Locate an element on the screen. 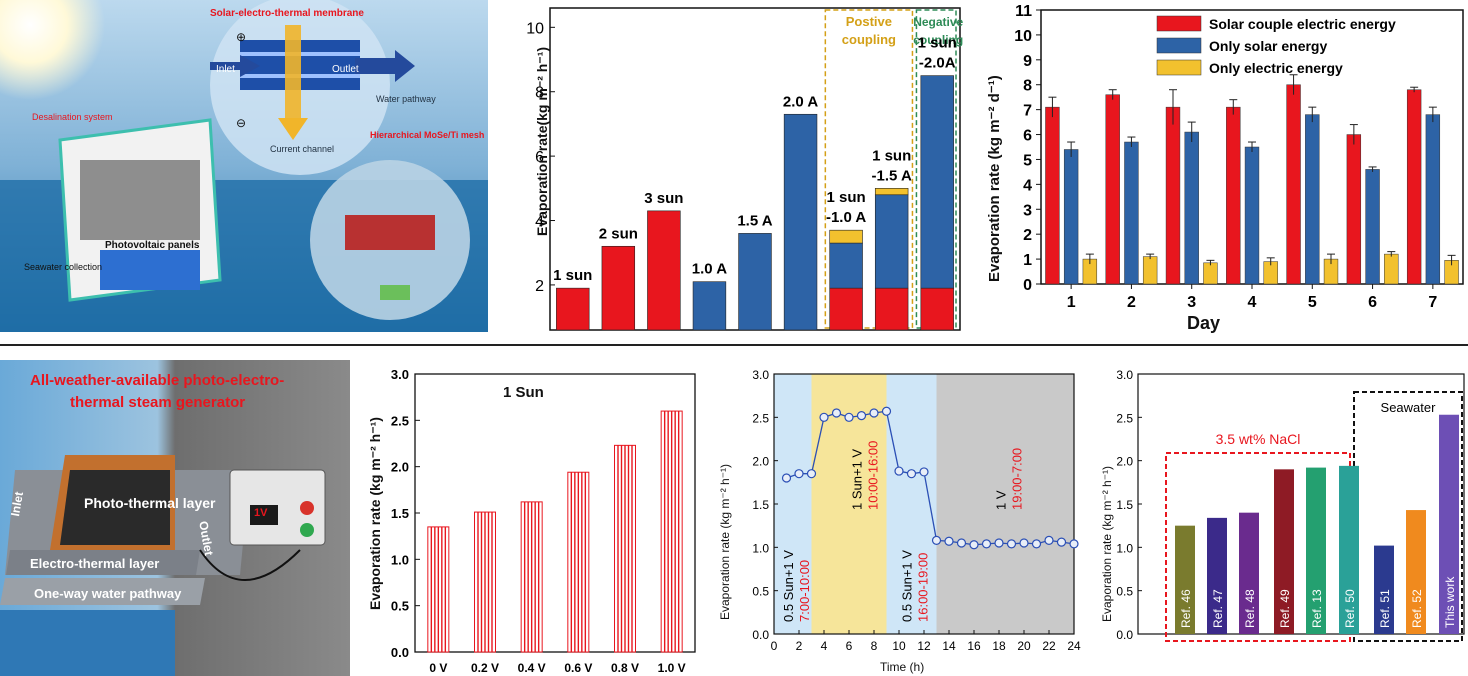 This screenshot has height=676, width=1468. chart2-ylabel: Evaporation rate (kg m⁻² d⁻¹) is located at coordinates (994, 178).